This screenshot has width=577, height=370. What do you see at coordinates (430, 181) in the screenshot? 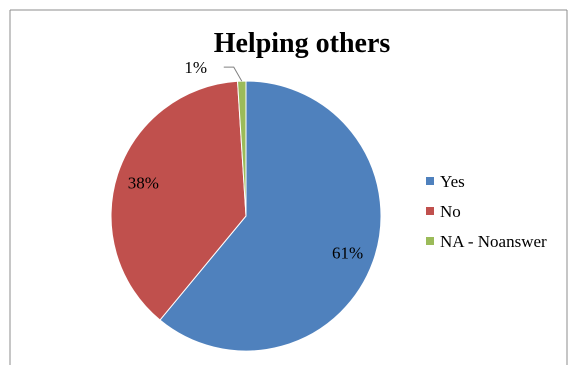
I see `legend-swatch-yes` at bounding box center [430, 181].